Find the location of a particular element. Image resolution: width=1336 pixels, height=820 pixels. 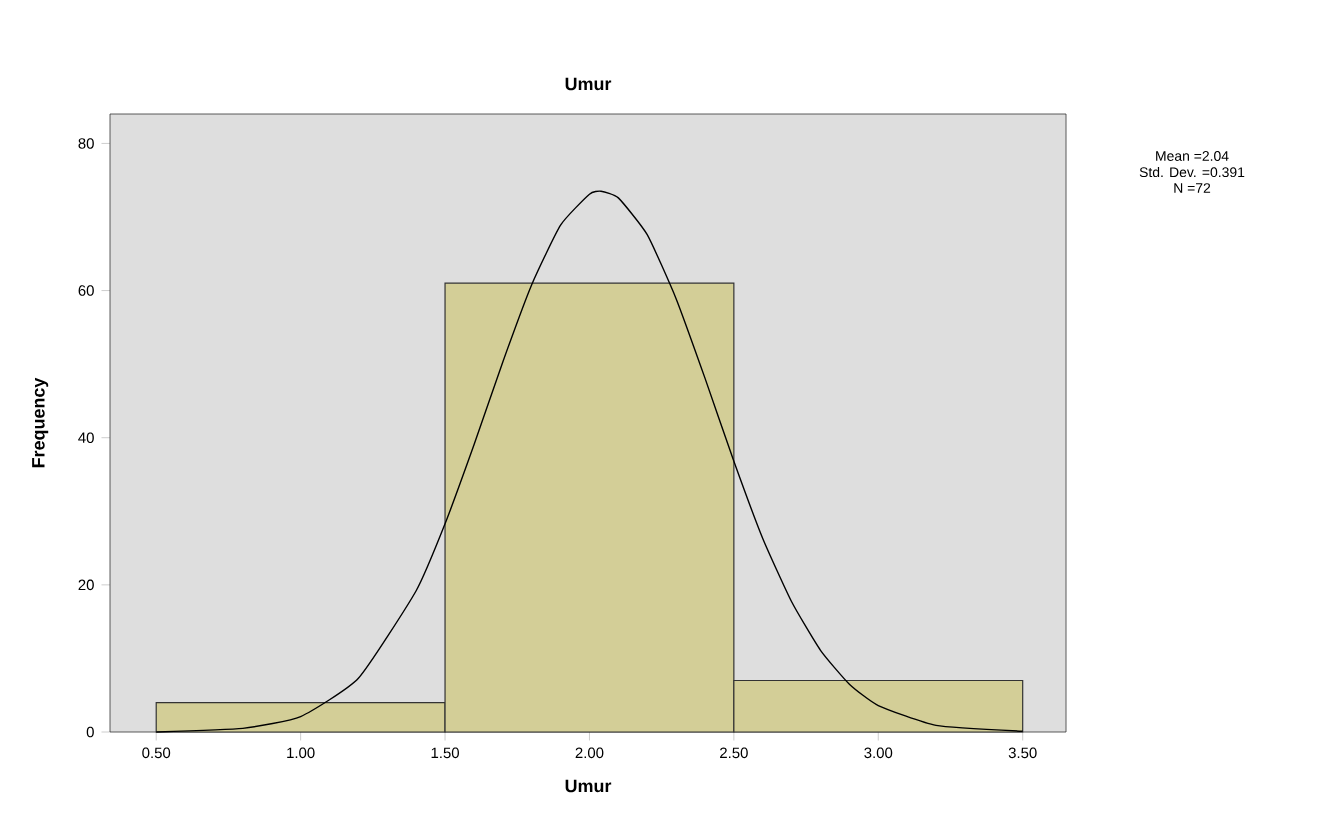

chart-title: Umur is located at coordinates (588, 84).